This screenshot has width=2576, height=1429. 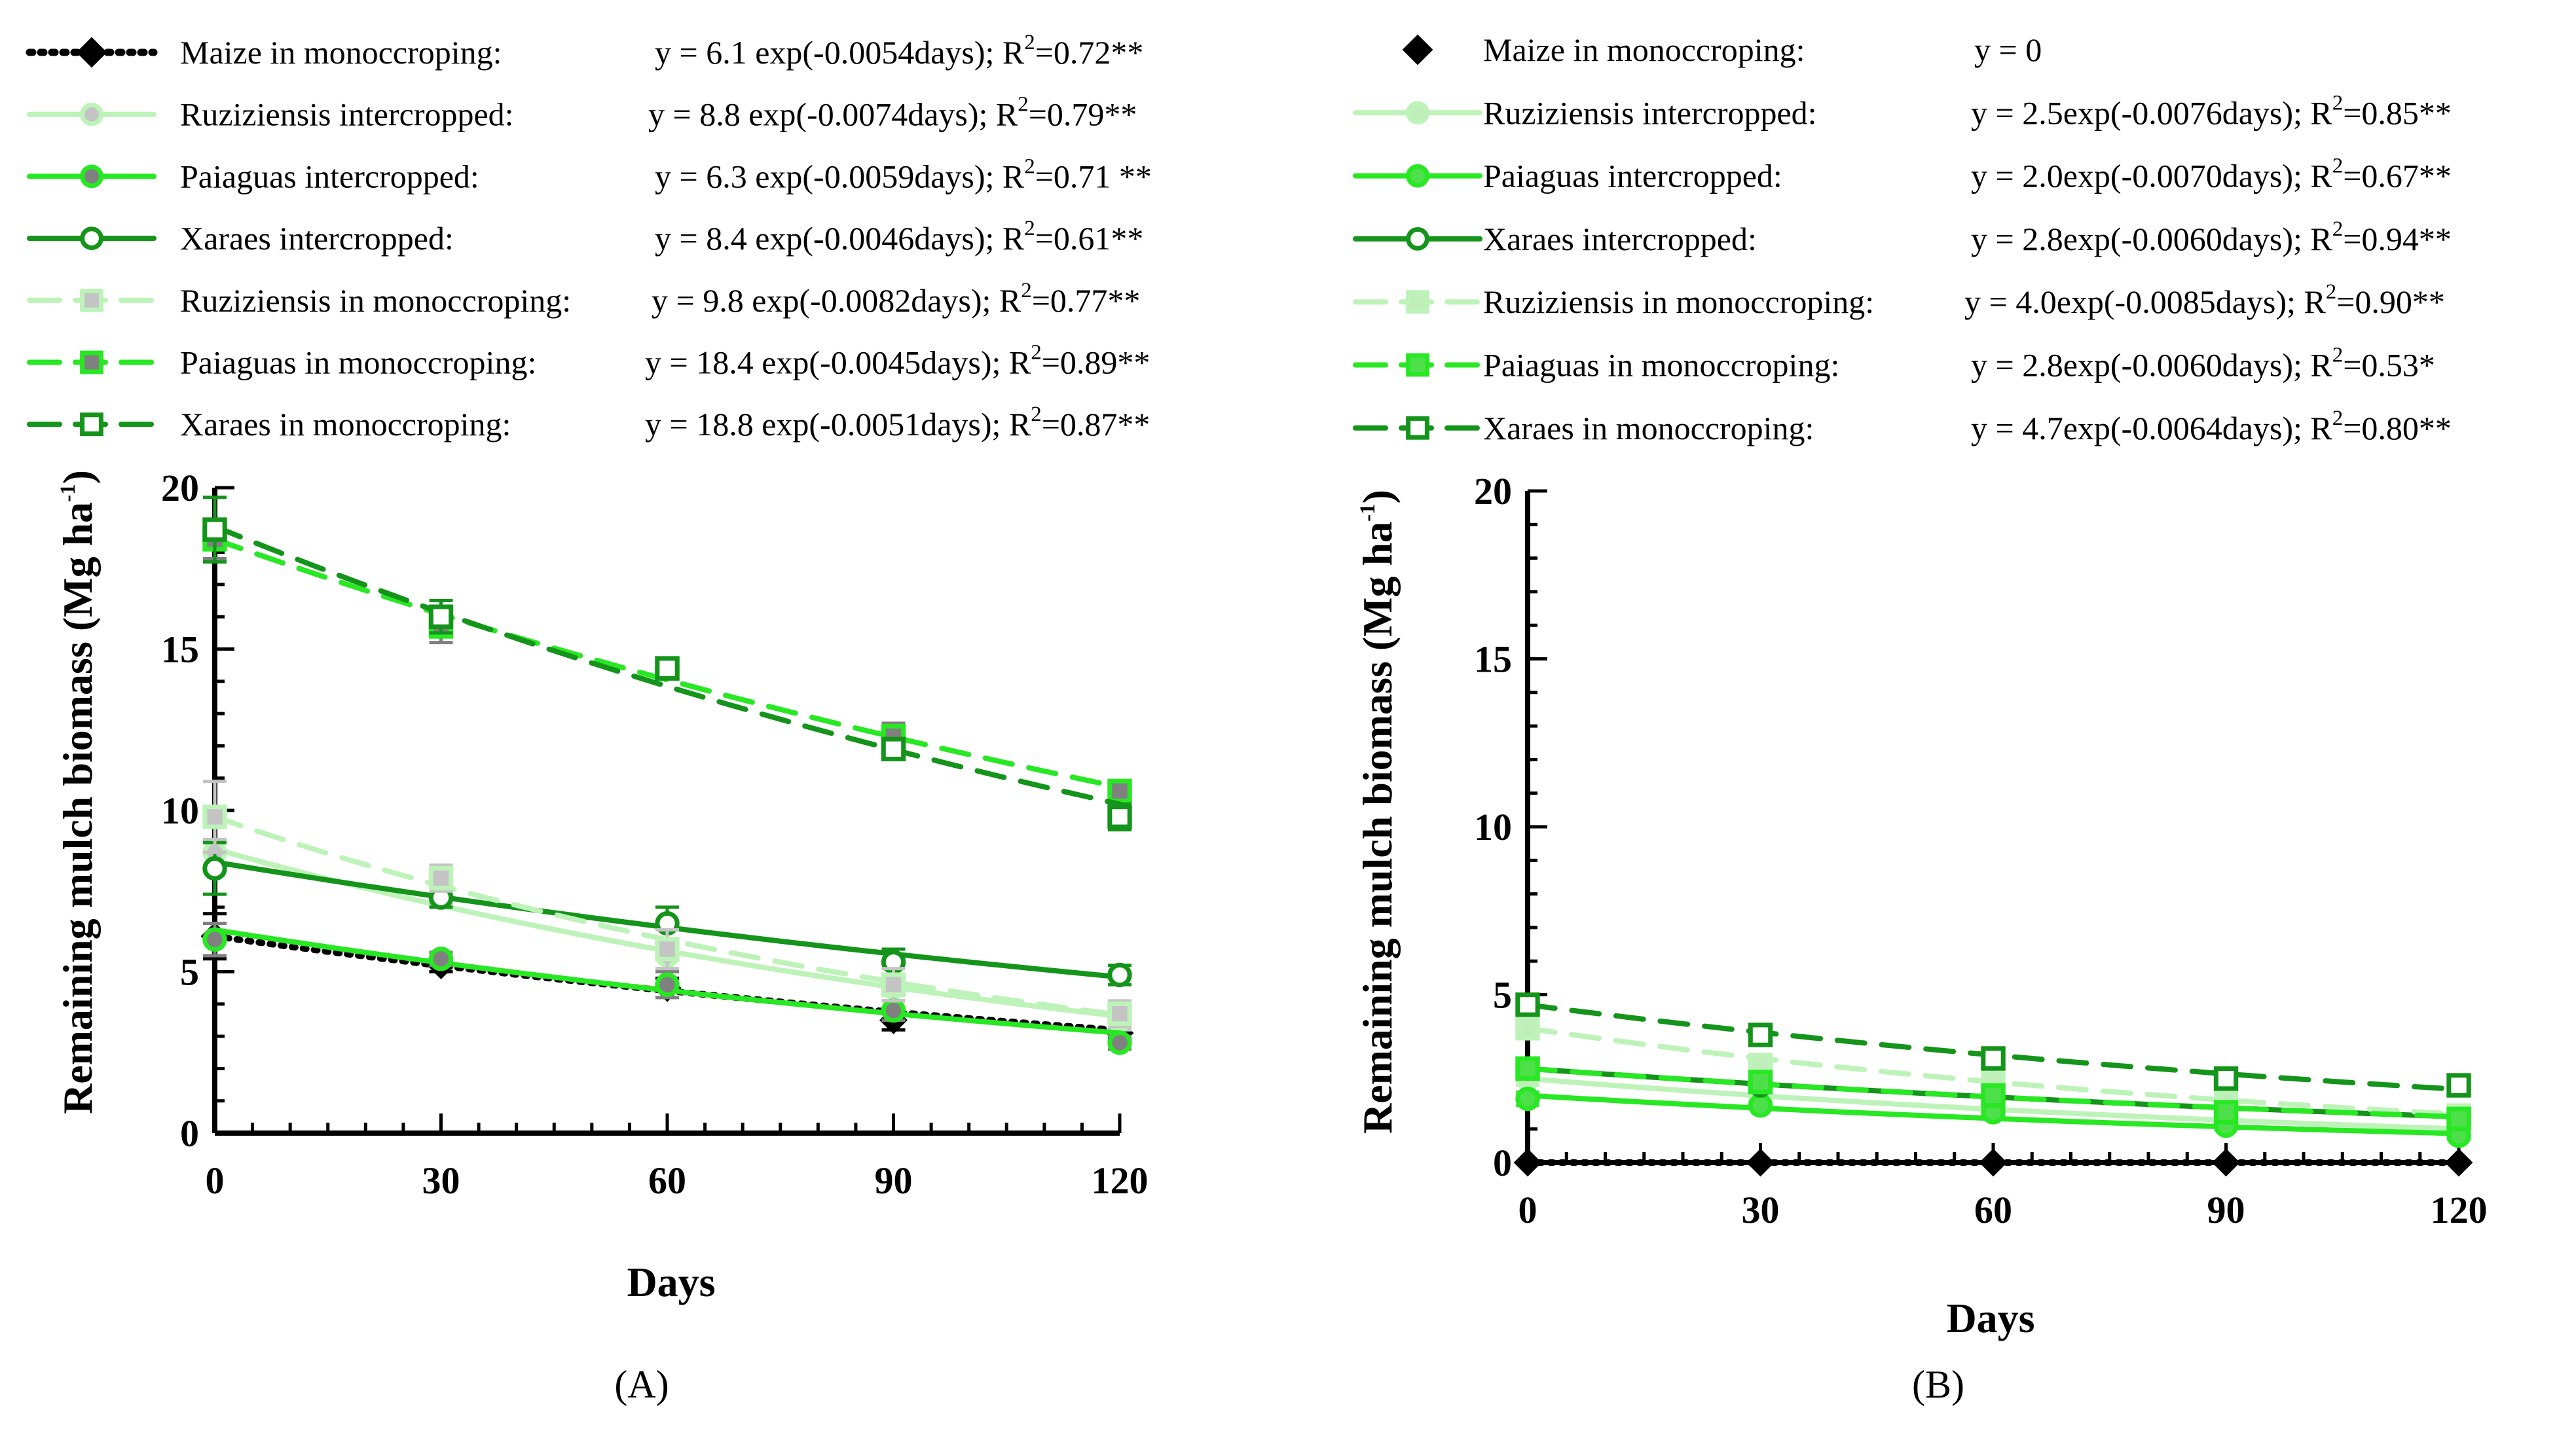 I want to click on legend-equation: y = 6.1 exp(-0.0054days); R2=0.72**, so click(x=899, y=51).